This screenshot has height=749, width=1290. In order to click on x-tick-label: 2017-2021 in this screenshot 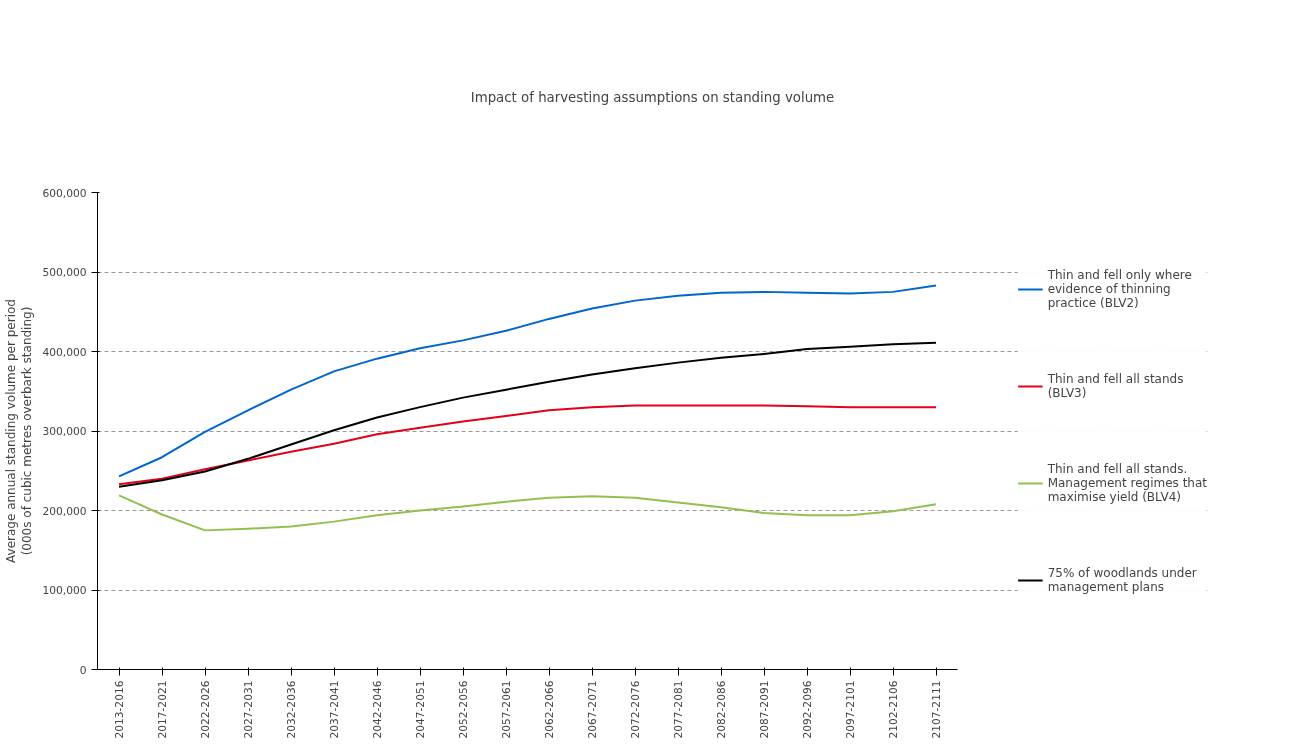, I will do `click(162, 709)`.